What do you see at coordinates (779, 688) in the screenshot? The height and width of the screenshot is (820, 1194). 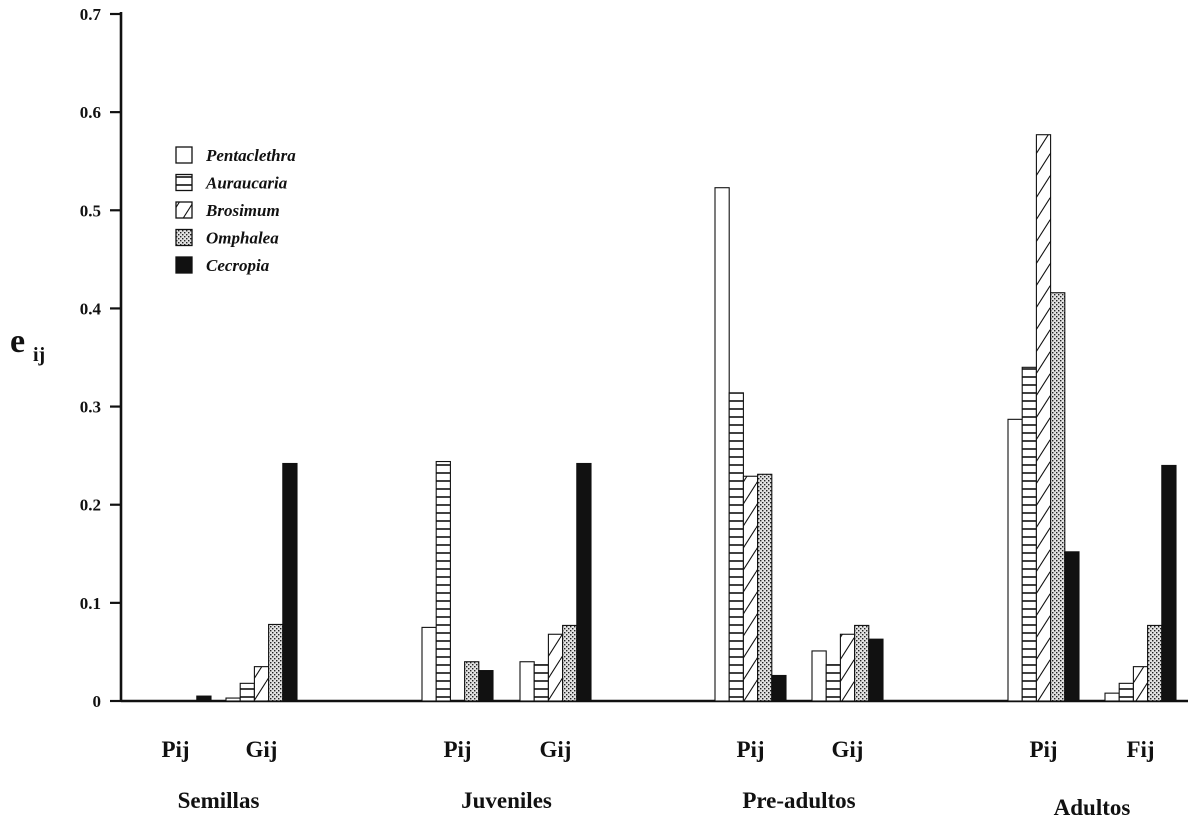 I see `bar-cecropia-pre-adultos-pij` at bounding box center [779, 688].